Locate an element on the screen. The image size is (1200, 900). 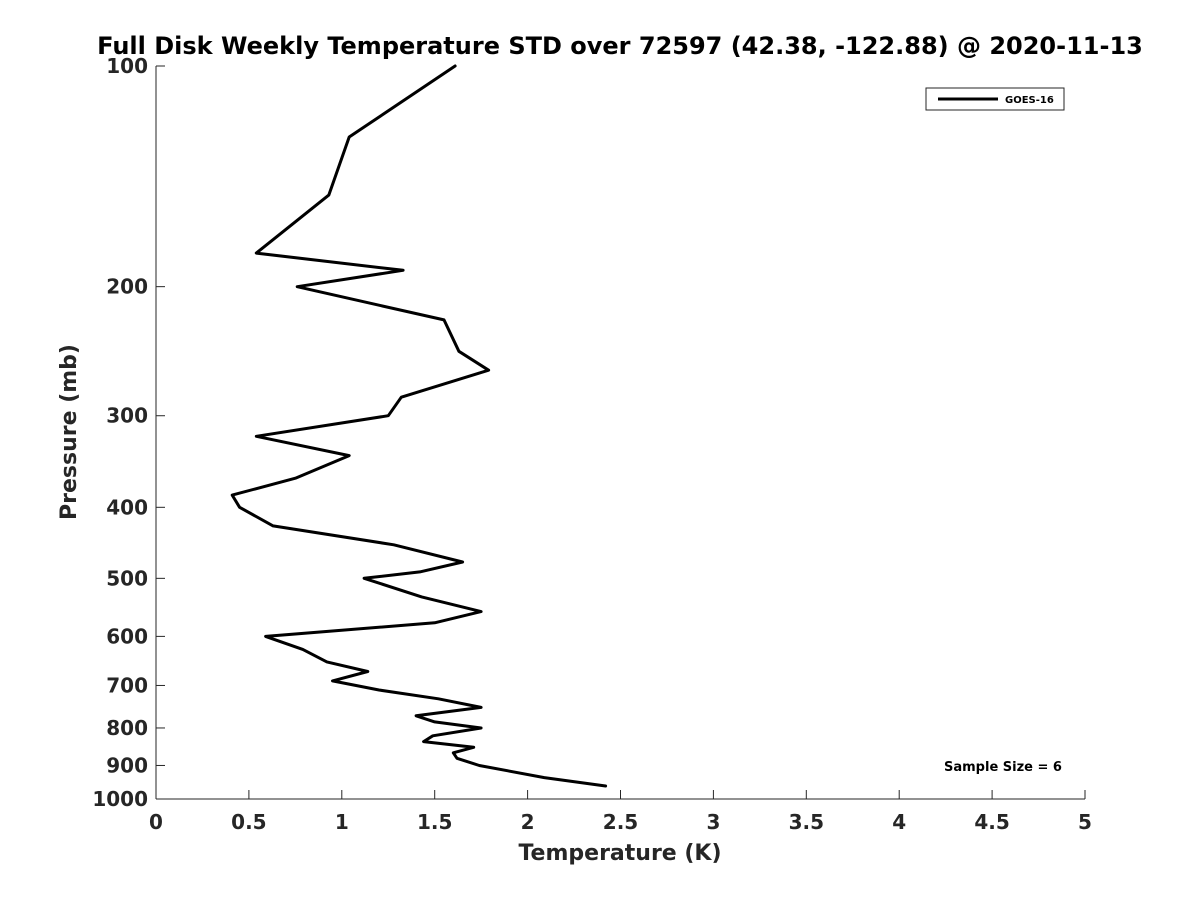
y-tick-label: 400 is located at coordinates (127, 507).